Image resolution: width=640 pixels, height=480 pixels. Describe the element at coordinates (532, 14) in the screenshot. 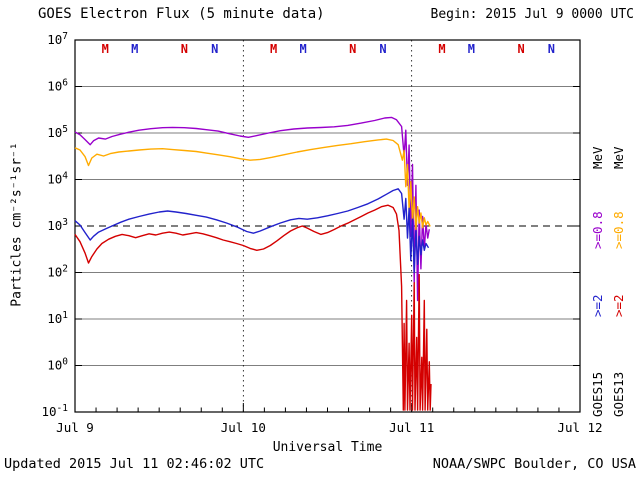

I see `begin-time-label: Begin: 2015 Jul 9 0000 UTC` at that location.